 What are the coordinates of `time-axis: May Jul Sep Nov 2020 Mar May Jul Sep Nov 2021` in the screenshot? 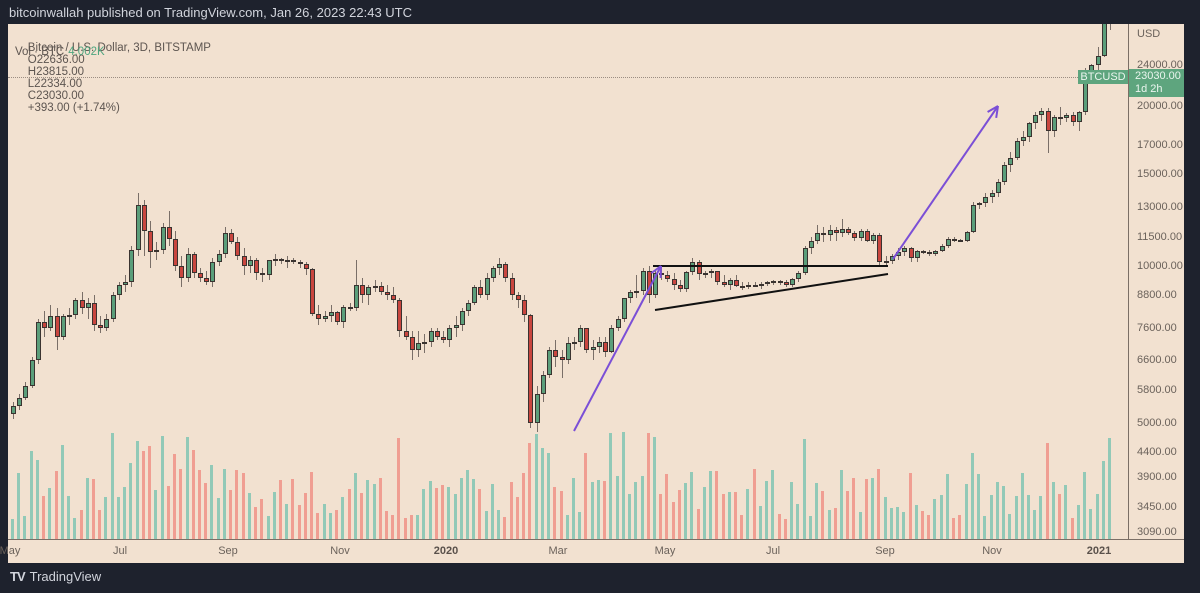 It's located at (592, 551).